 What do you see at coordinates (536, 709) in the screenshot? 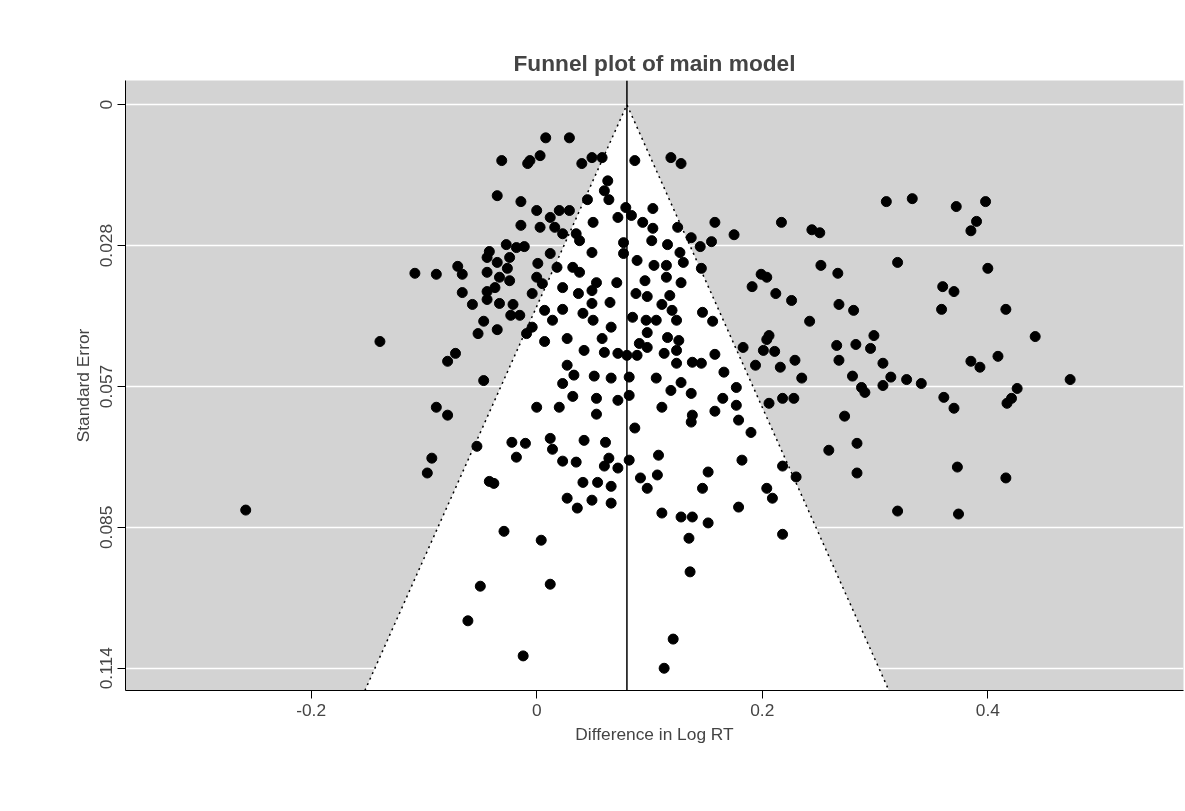
I see `x-tick-label: 0` at bounding box center [536, 709].